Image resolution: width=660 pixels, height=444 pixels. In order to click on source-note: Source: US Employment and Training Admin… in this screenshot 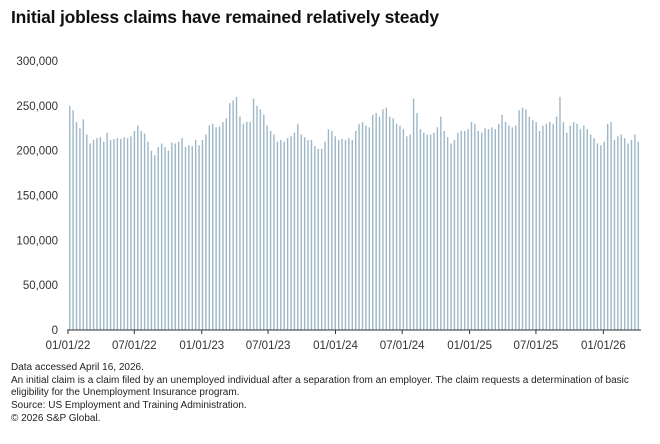, I will do `click(129, 405)`.